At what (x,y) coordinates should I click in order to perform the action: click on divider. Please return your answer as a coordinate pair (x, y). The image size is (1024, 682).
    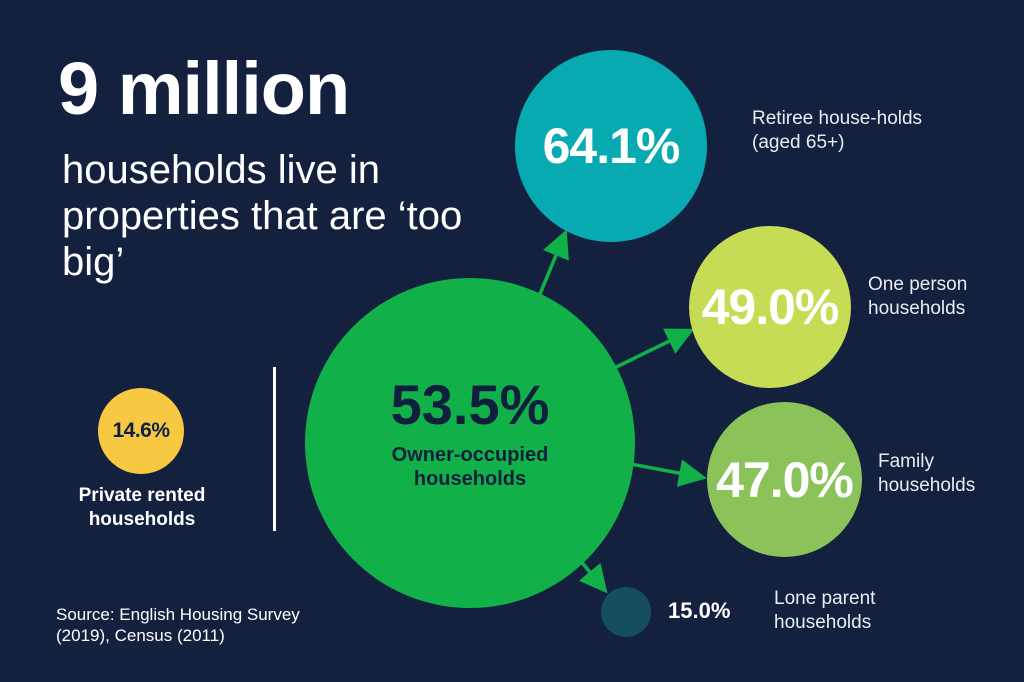
    Looking at the image, I should click on (274, 449).